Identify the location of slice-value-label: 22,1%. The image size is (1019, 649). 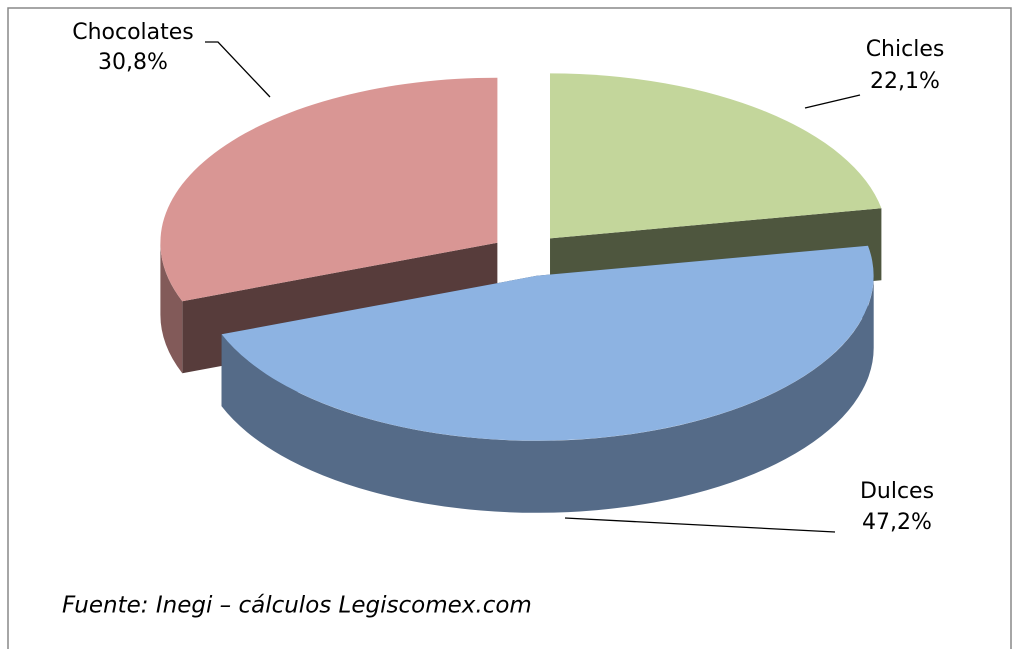
(905, 81).